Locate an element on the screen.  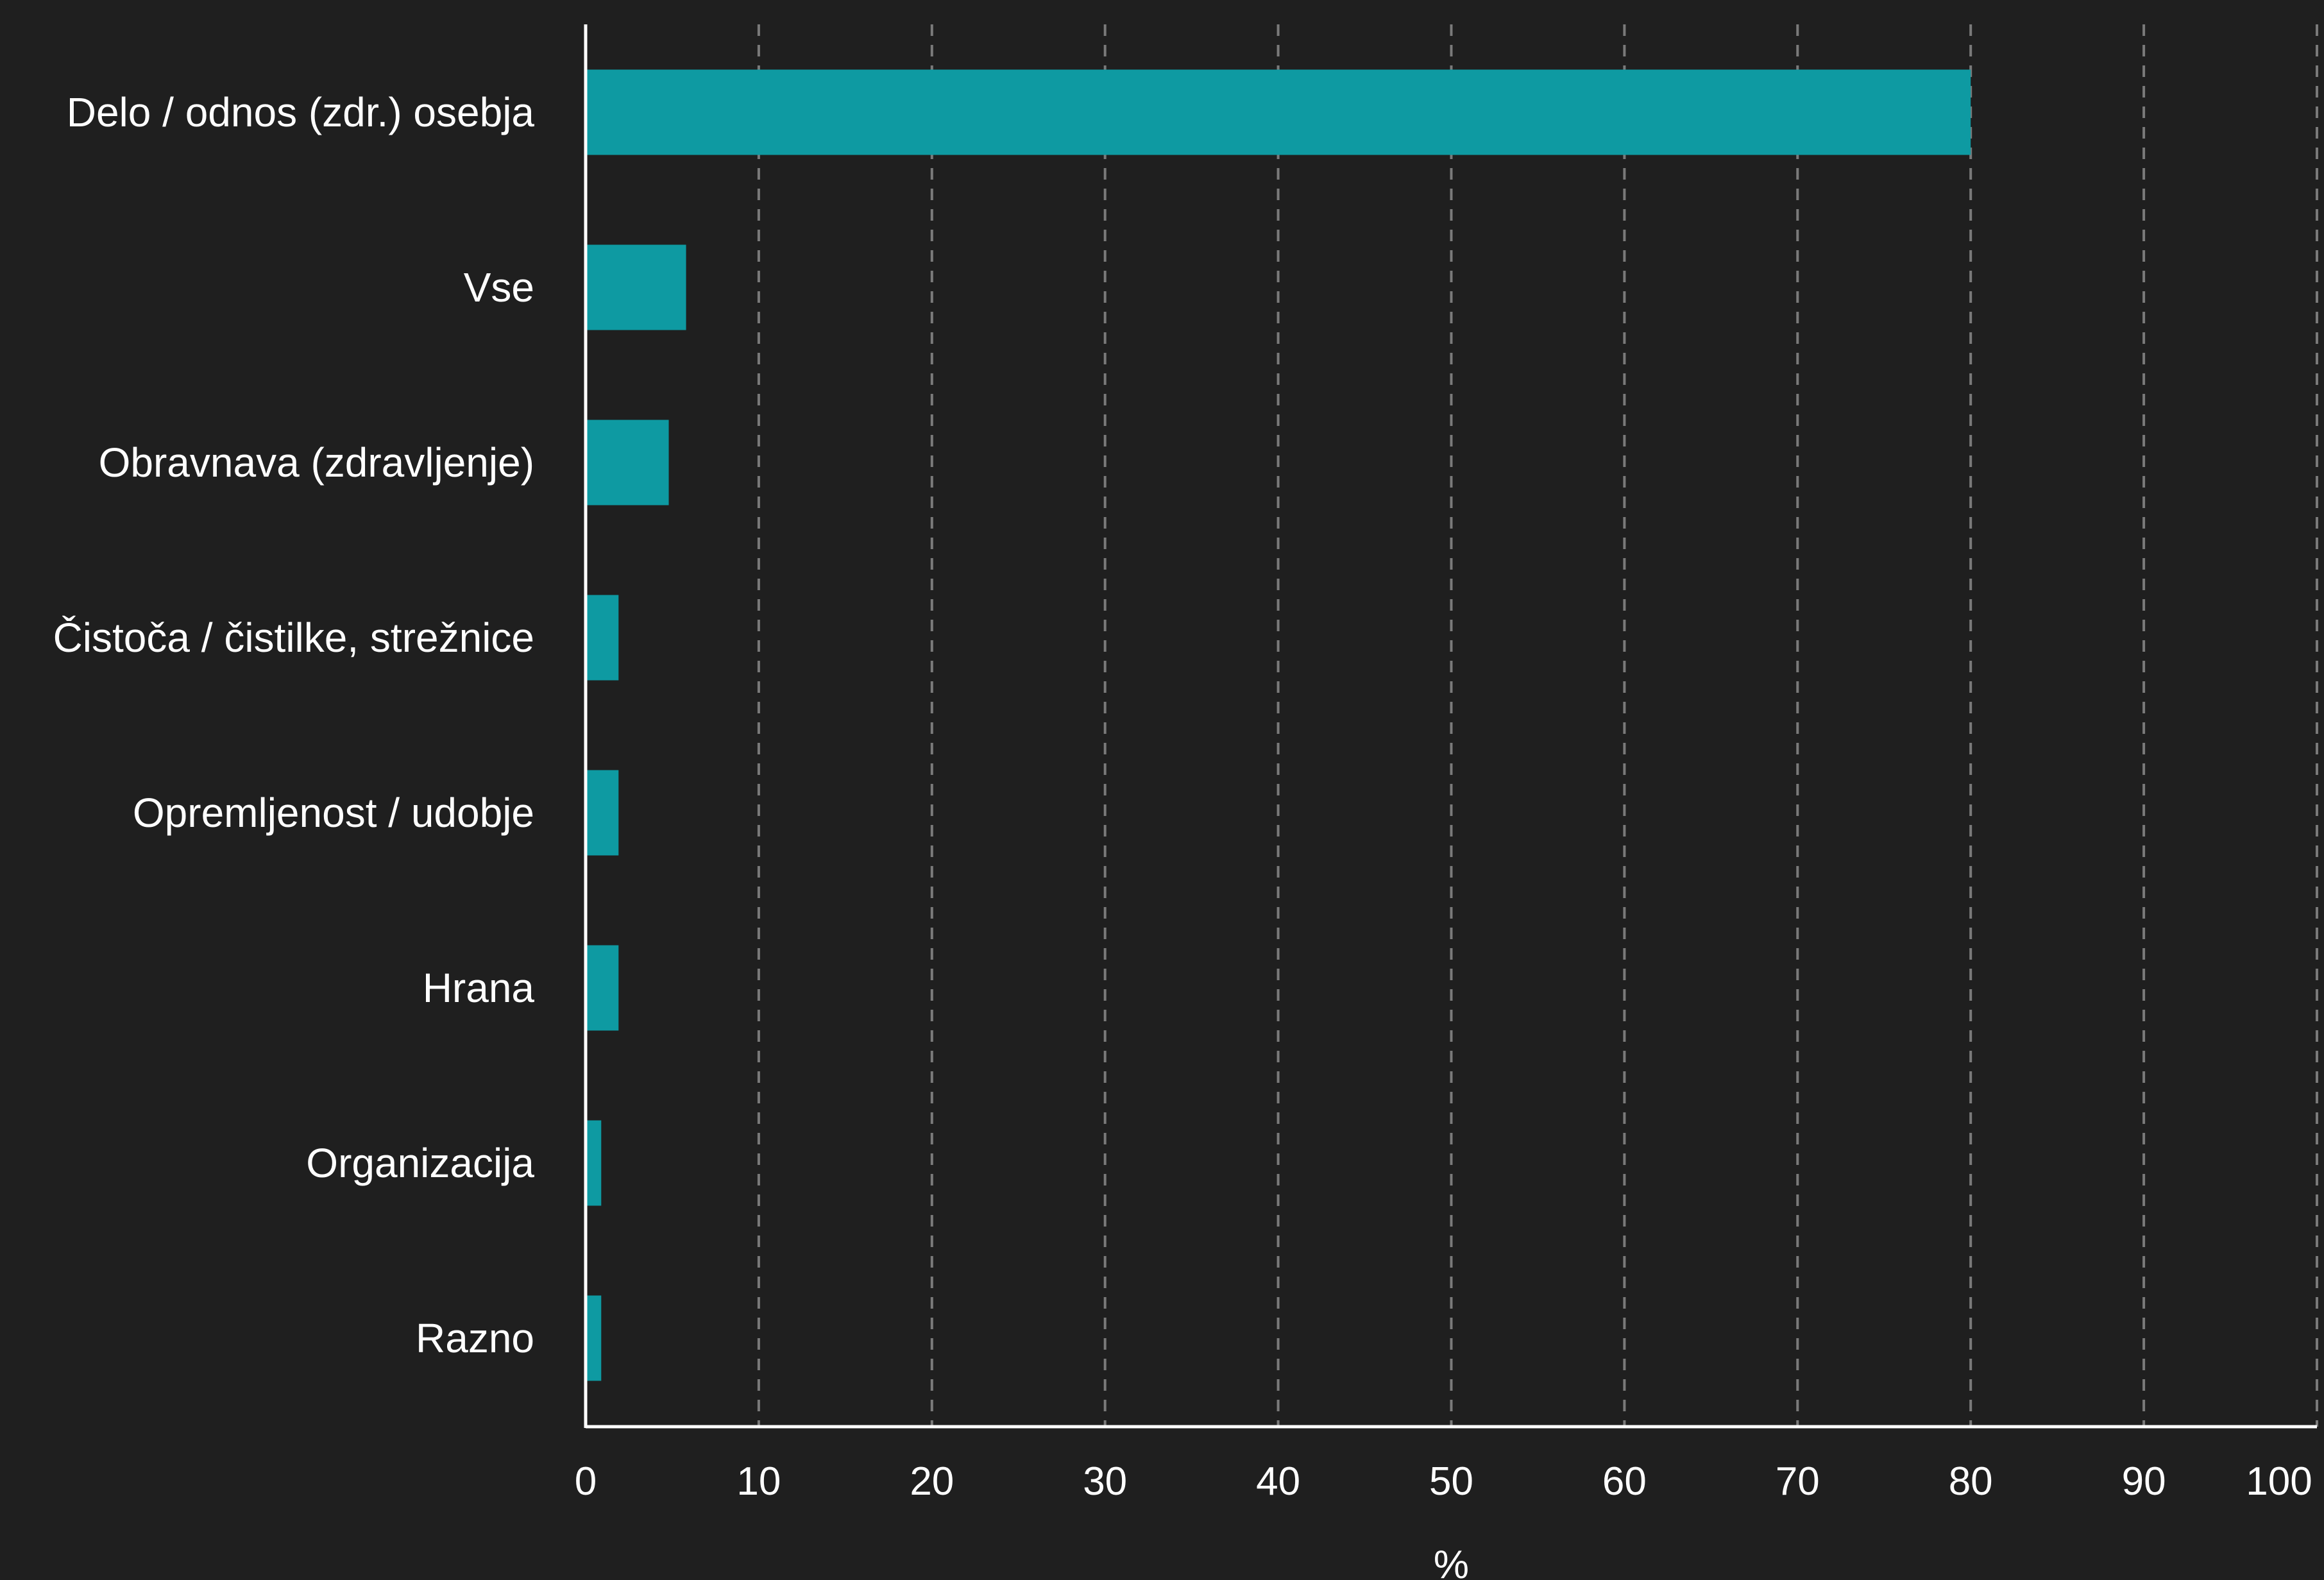
category-label-1: Vse is located at coordinates (499, 287).